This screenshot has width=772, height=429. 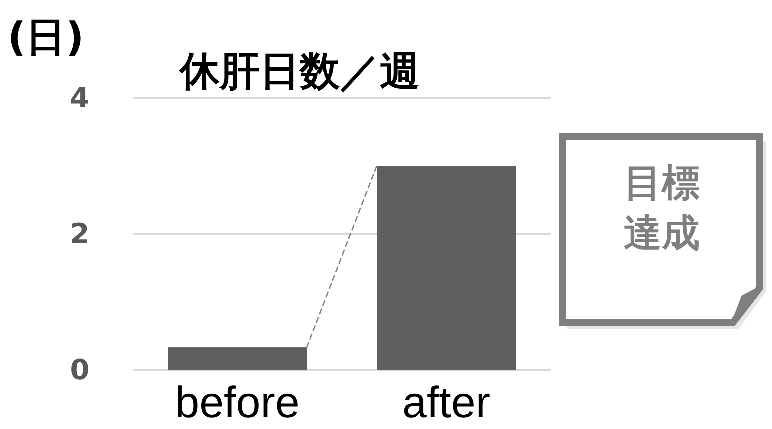 What do you see at coordinates (80, 234) in the screenshot?
I see `y-tick-label: 2` at bounding box center [80, 234].